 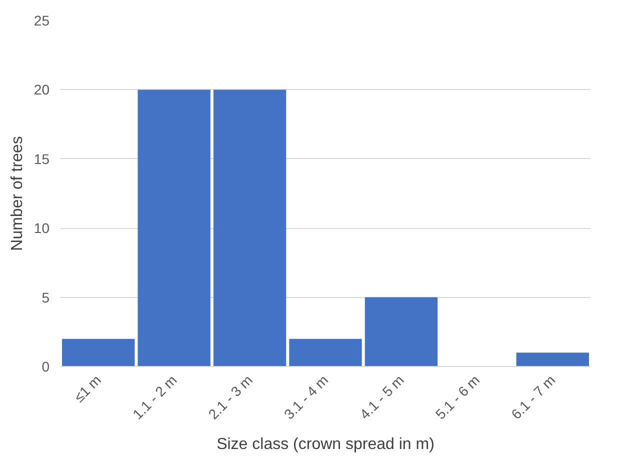 I want to click on x-tick-label: 2.1 - 3 m, so click(x=230, y=397).